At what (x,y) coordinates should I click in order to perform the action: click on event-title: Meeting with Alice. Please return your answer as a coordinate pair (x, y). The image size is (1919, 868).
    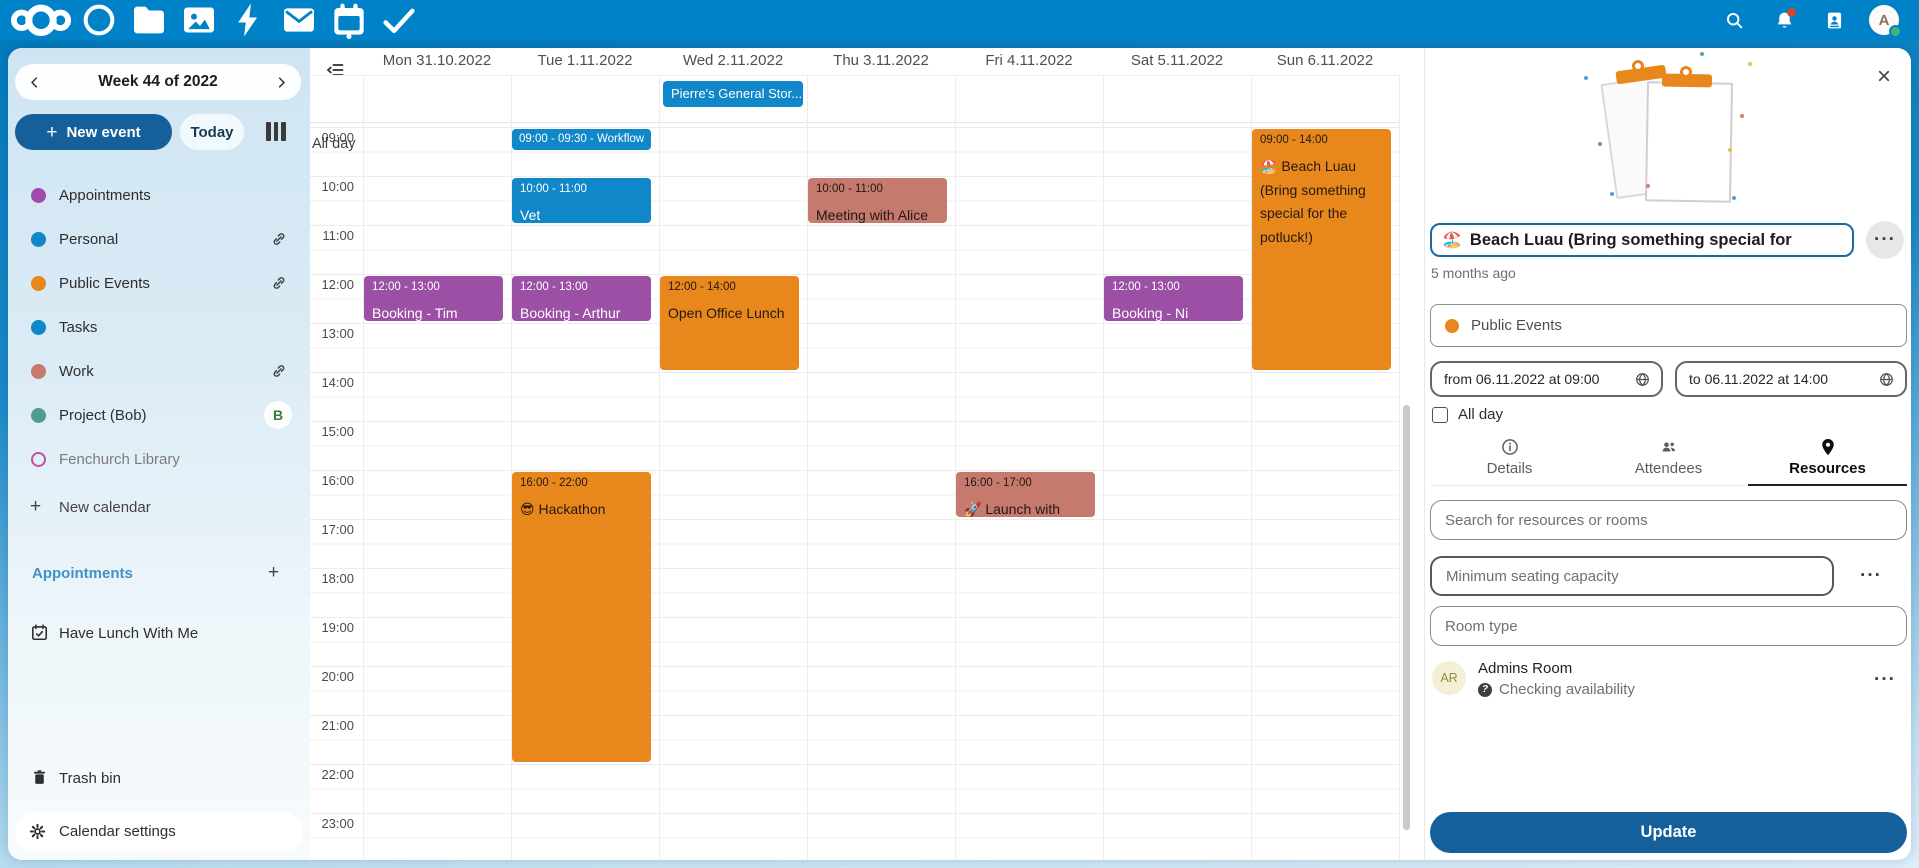
    Looking at the image, I should click on (872, 215).